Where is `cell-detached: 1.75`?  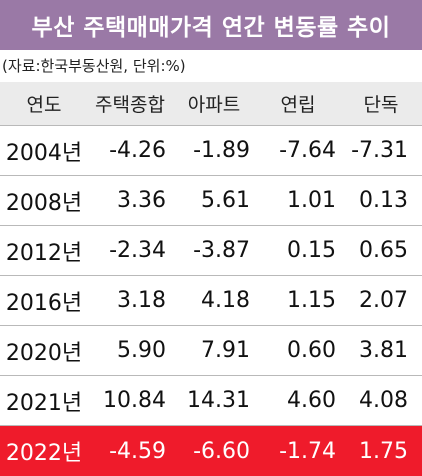
cell-detached: 1.75 is located at coordinates (383, 451).